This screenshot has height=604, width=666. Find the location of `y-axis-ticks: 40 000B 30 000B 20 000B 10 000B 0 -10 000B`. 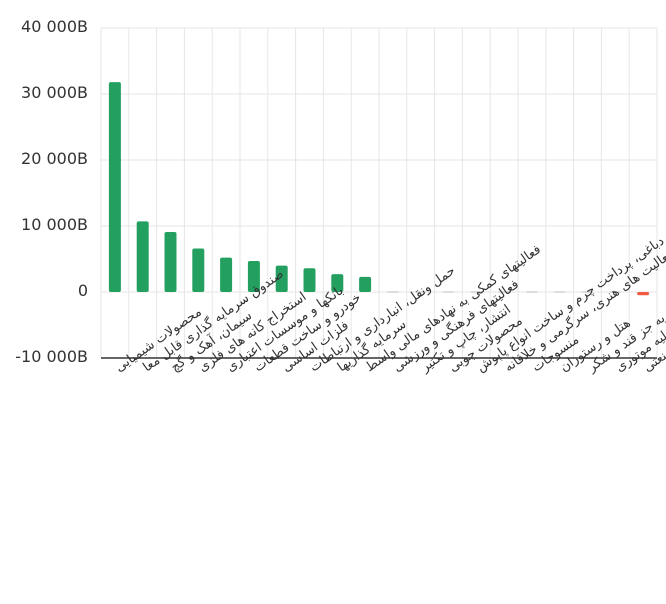

y-axis-ticks: 40 000B 30 000B 20 000B 10 000B 0 -10 000B is located at coordinates (51, 191).